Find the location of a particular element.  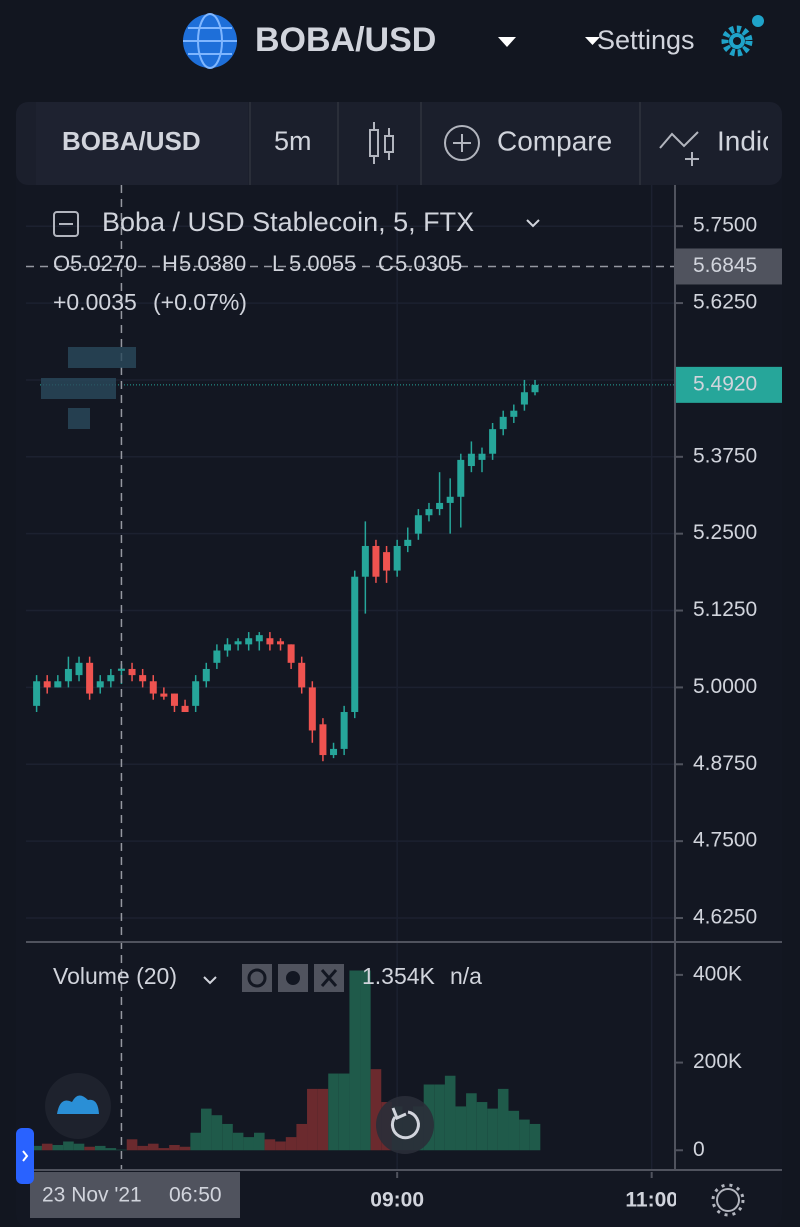

settings-gear is located at coordinates (742, 36).